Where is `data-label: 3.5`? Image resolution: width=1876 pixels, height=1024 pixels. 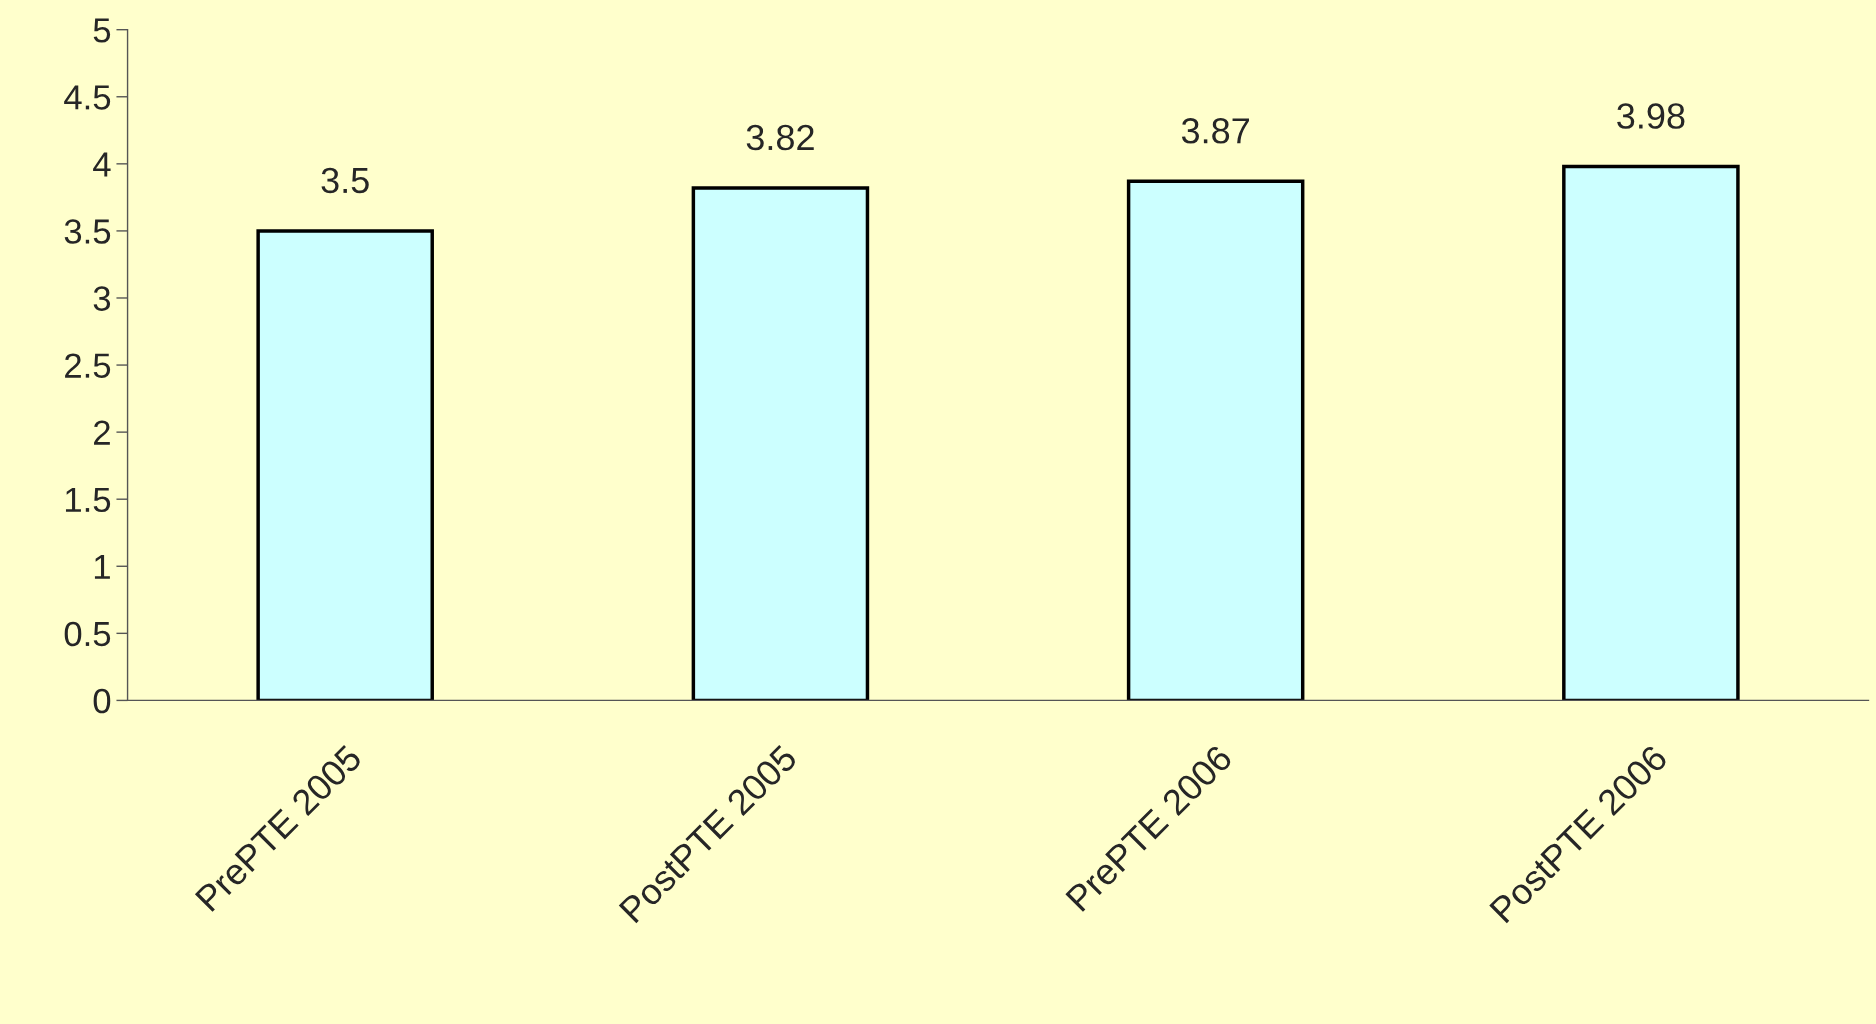 data-label: 3.5 is located at coordinates (345, 180).